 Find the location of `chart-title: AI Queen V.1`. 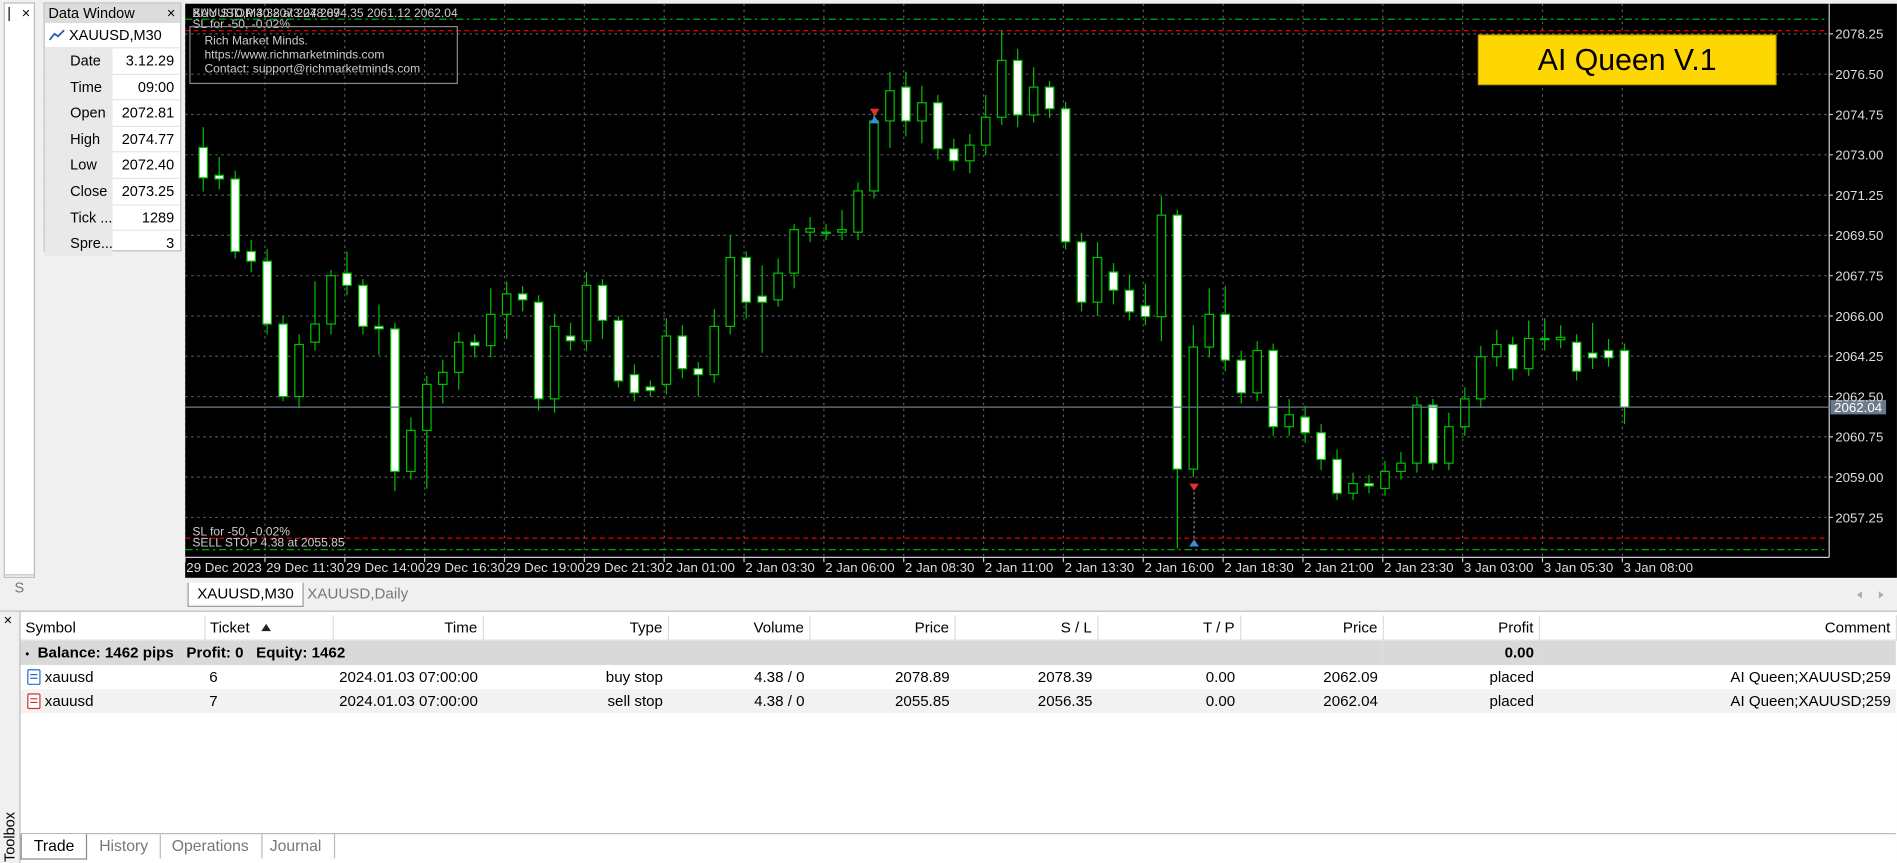

chart-title: AI Queen V.1 is located at coordinates (1627, 60).